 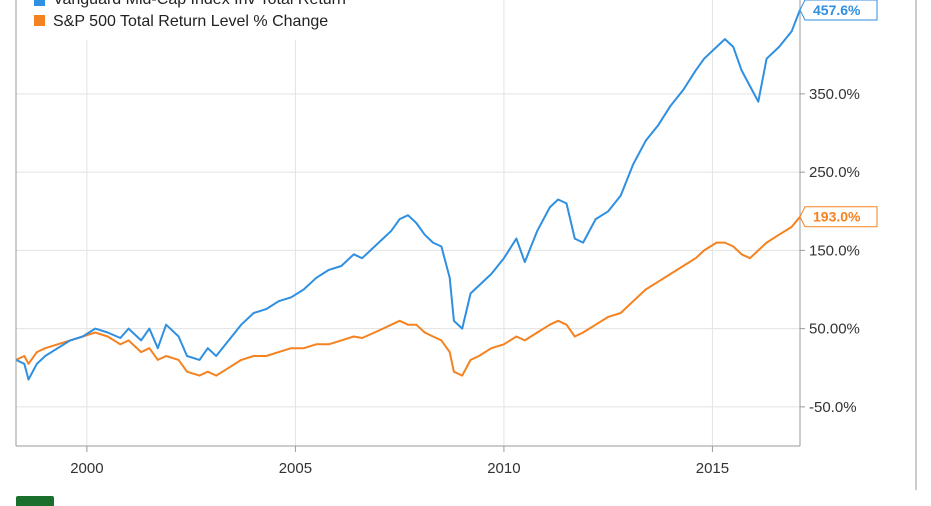 What do you see at coordinates (86, 468) in the screenshot?
I see `x-tick-label: 2000` at bounding box center [86, 468].